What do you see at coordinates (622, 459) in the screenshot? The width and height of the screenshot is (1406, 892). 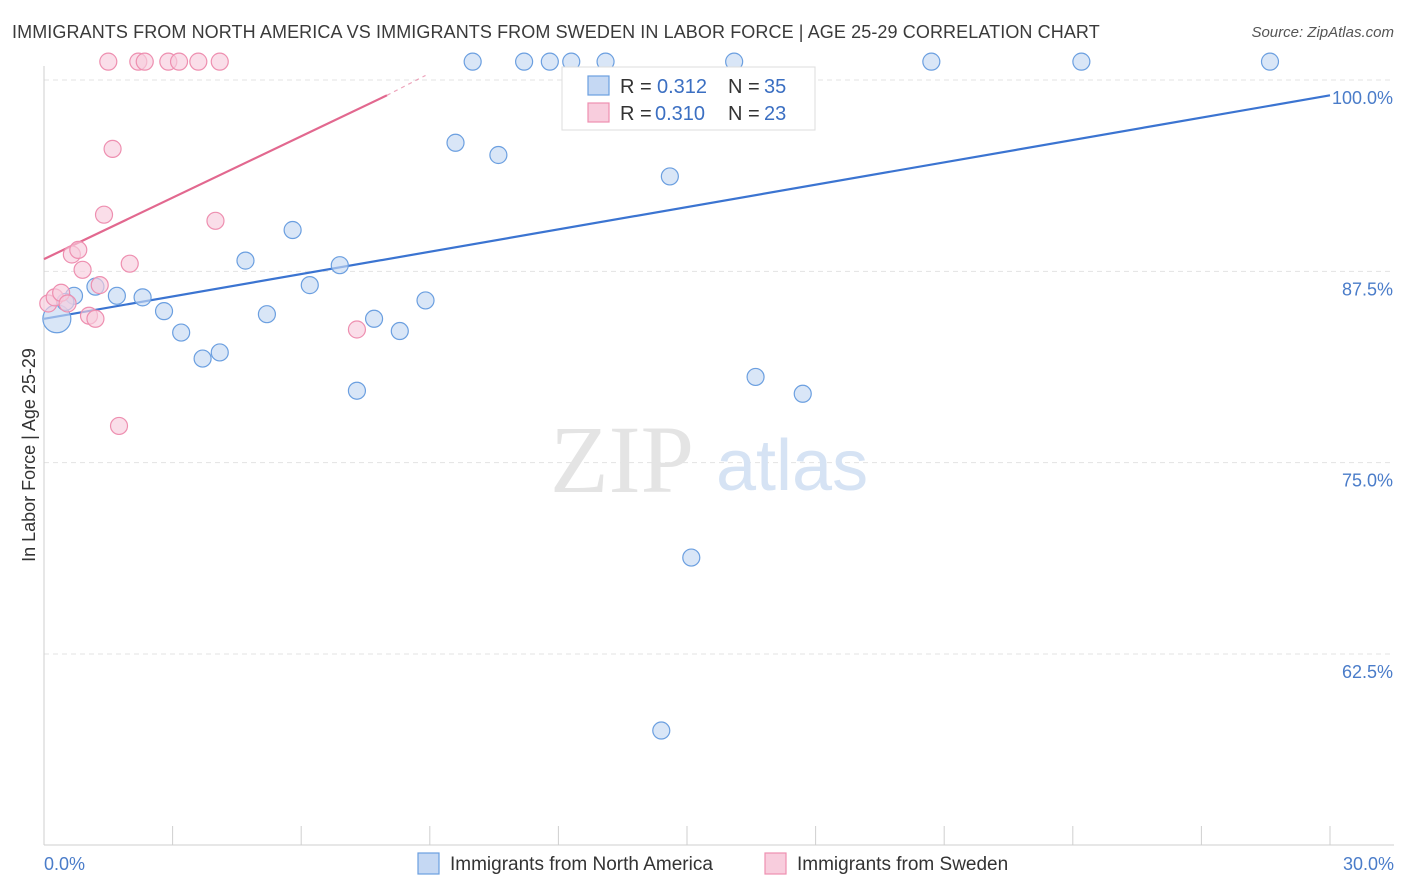 I see `watermark-zip: ZIP` at bounding box center [622, 459].